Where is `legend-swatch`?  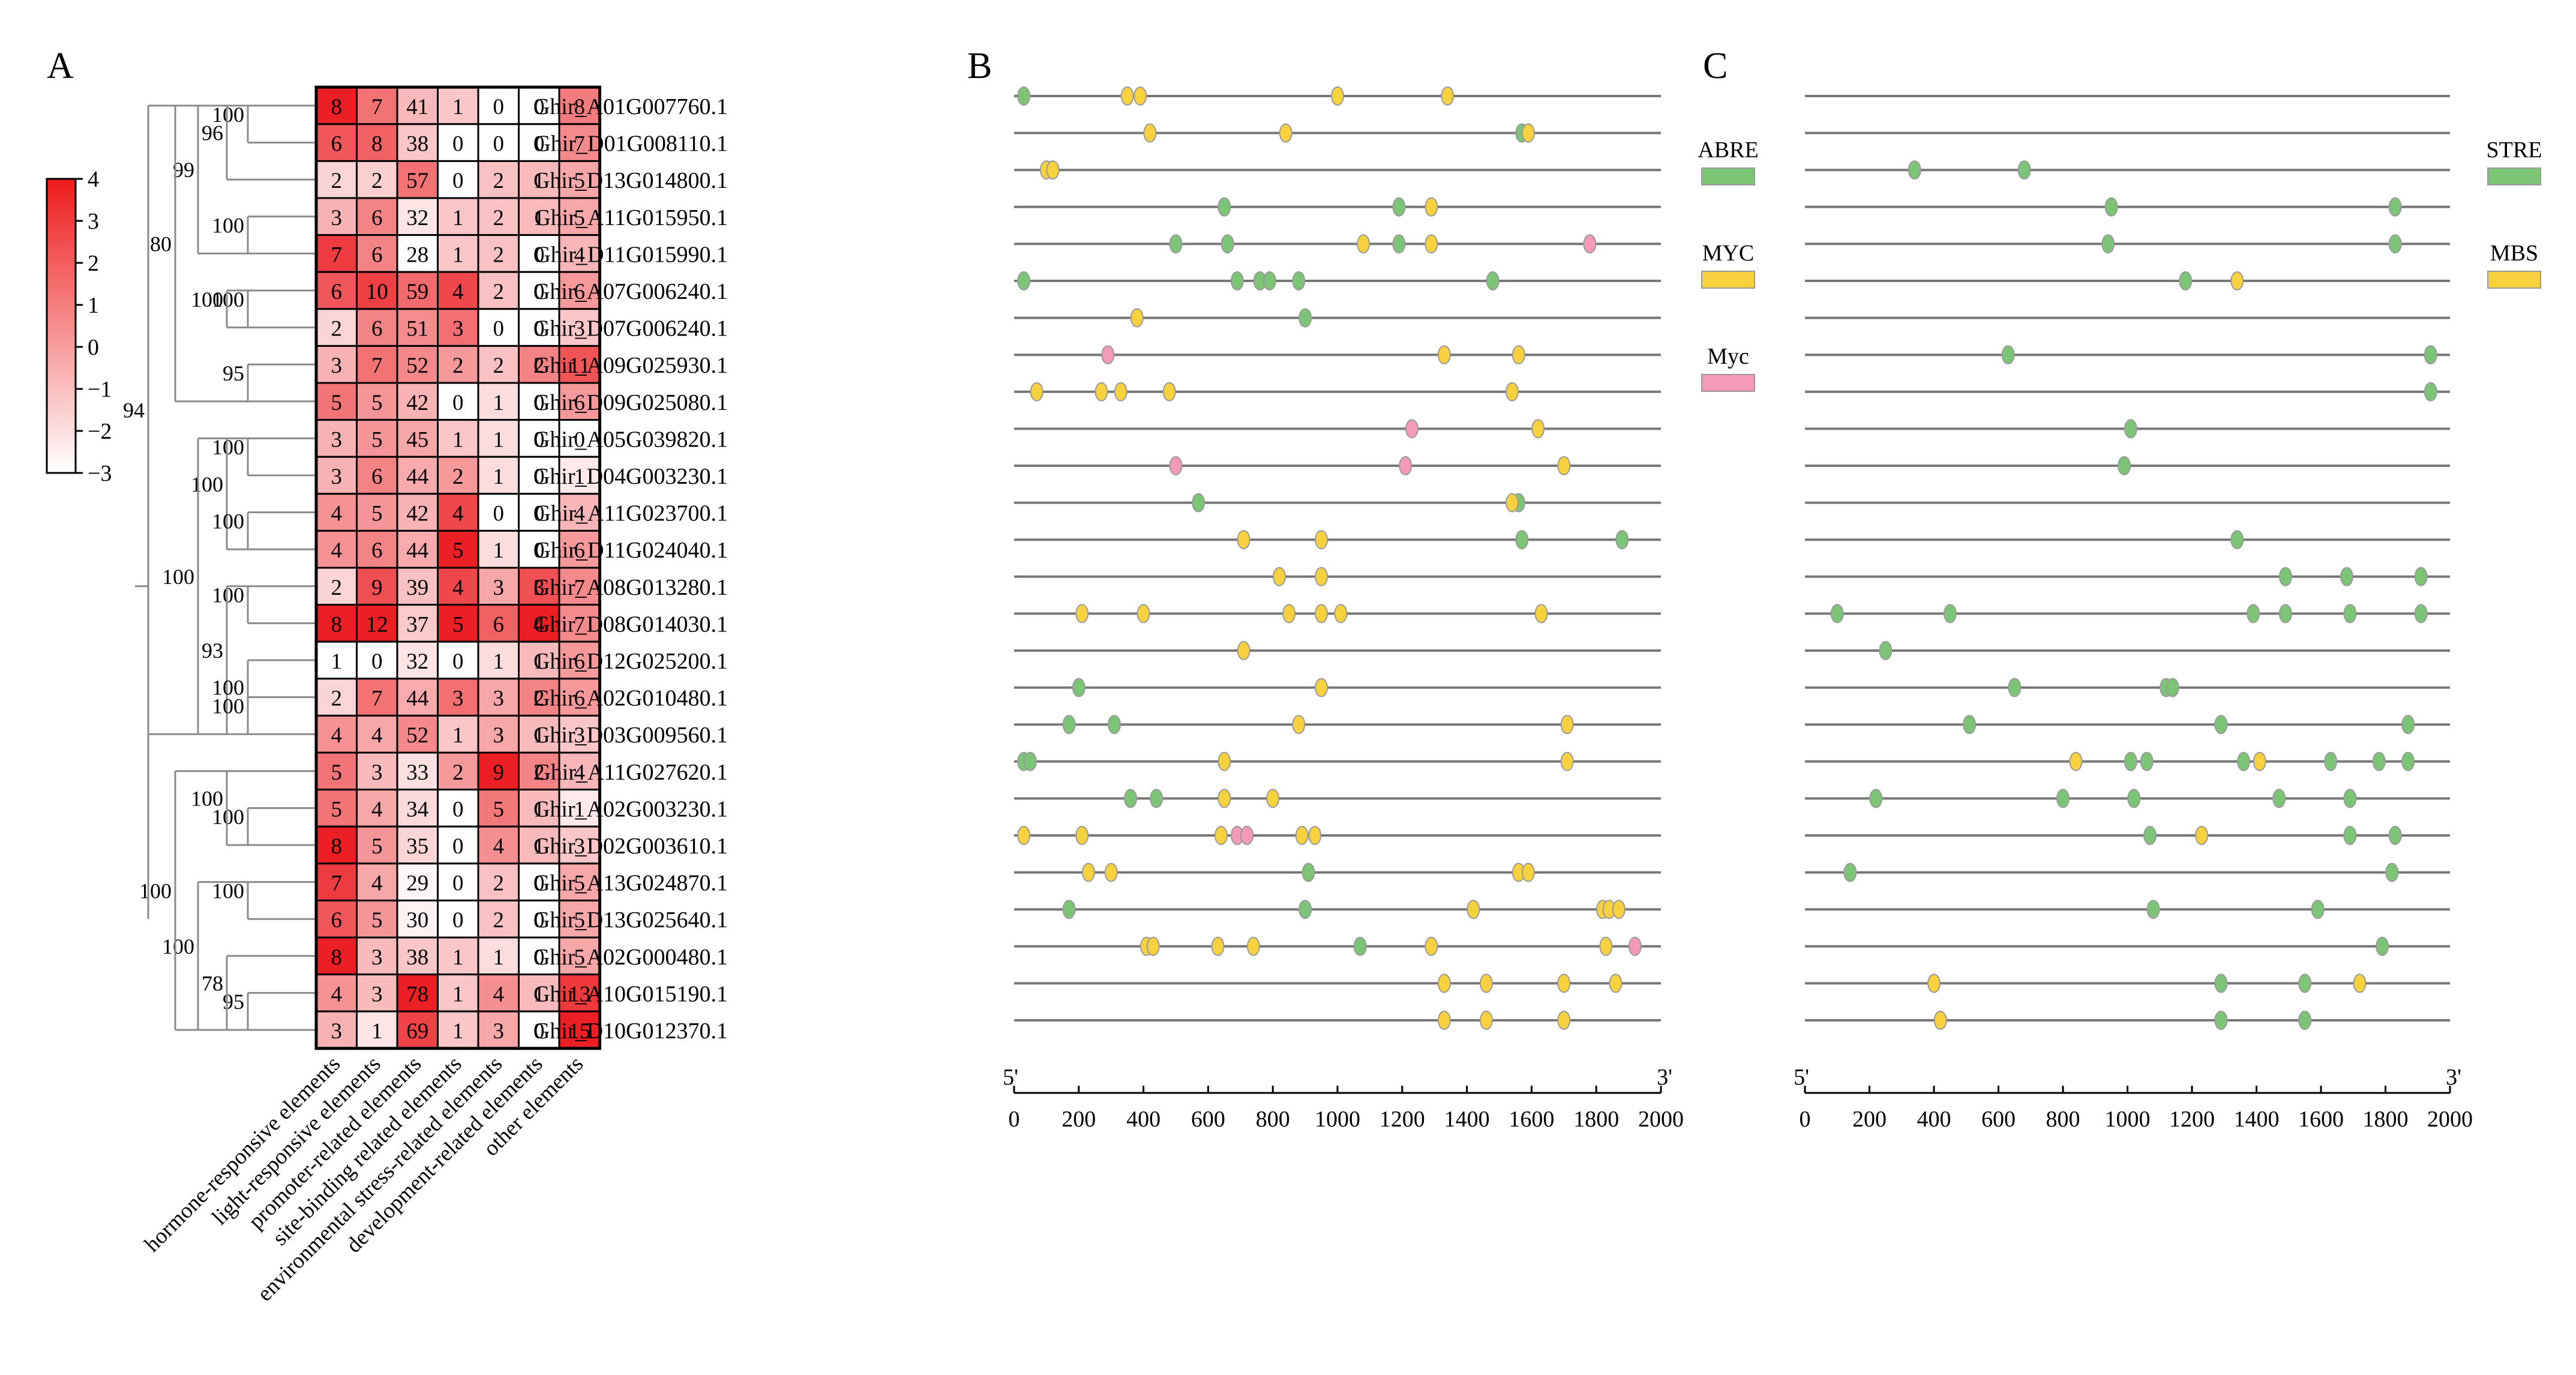
legend-swatch is located at coordinates (1728, 280).